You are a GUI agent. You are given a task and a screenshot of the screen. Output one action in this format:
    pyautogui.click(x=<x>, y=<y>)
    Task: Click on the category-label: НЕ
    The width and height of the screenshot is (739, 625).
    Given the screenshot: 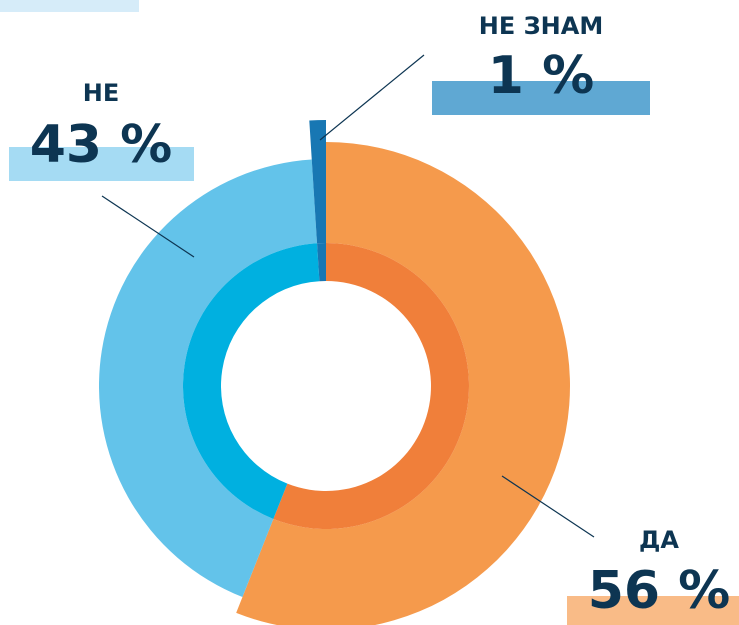 What is the action you would take?
    pyautogui.click(x=101, y=93)
    